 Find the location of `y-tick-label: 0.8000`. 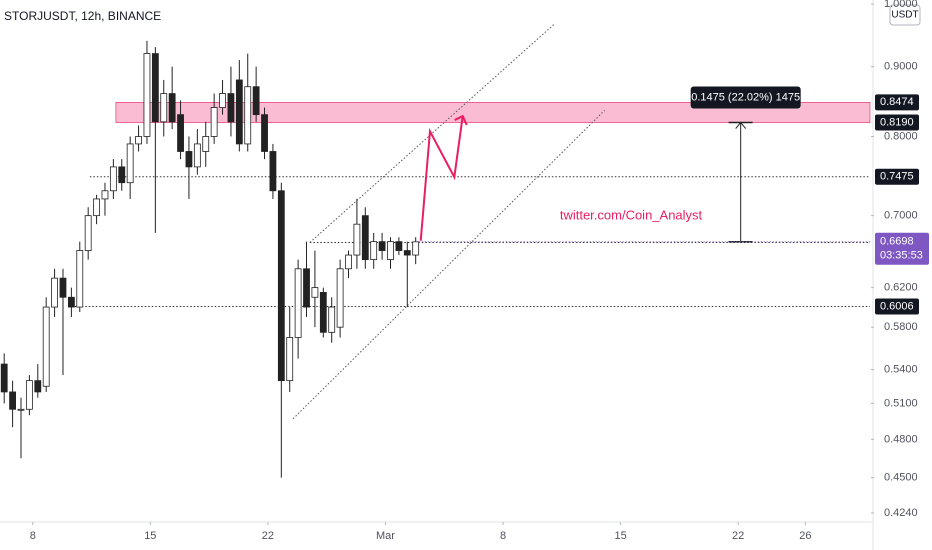

y-tick-label: 0.8000 is located at coordinates (901, 136).